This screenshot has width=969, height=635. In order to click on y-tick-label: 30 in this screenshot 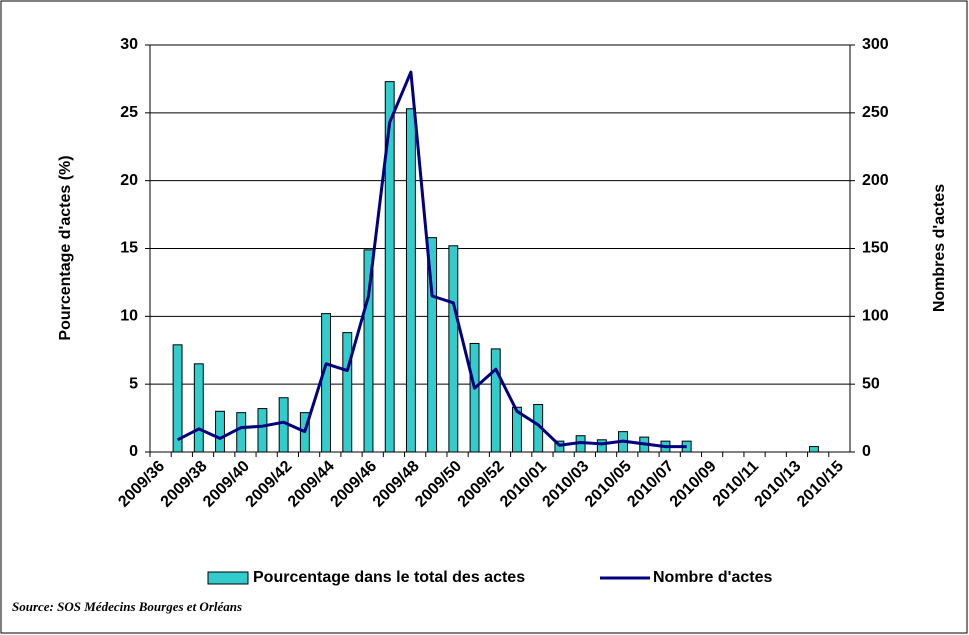, I will do `click(129, 44)`.